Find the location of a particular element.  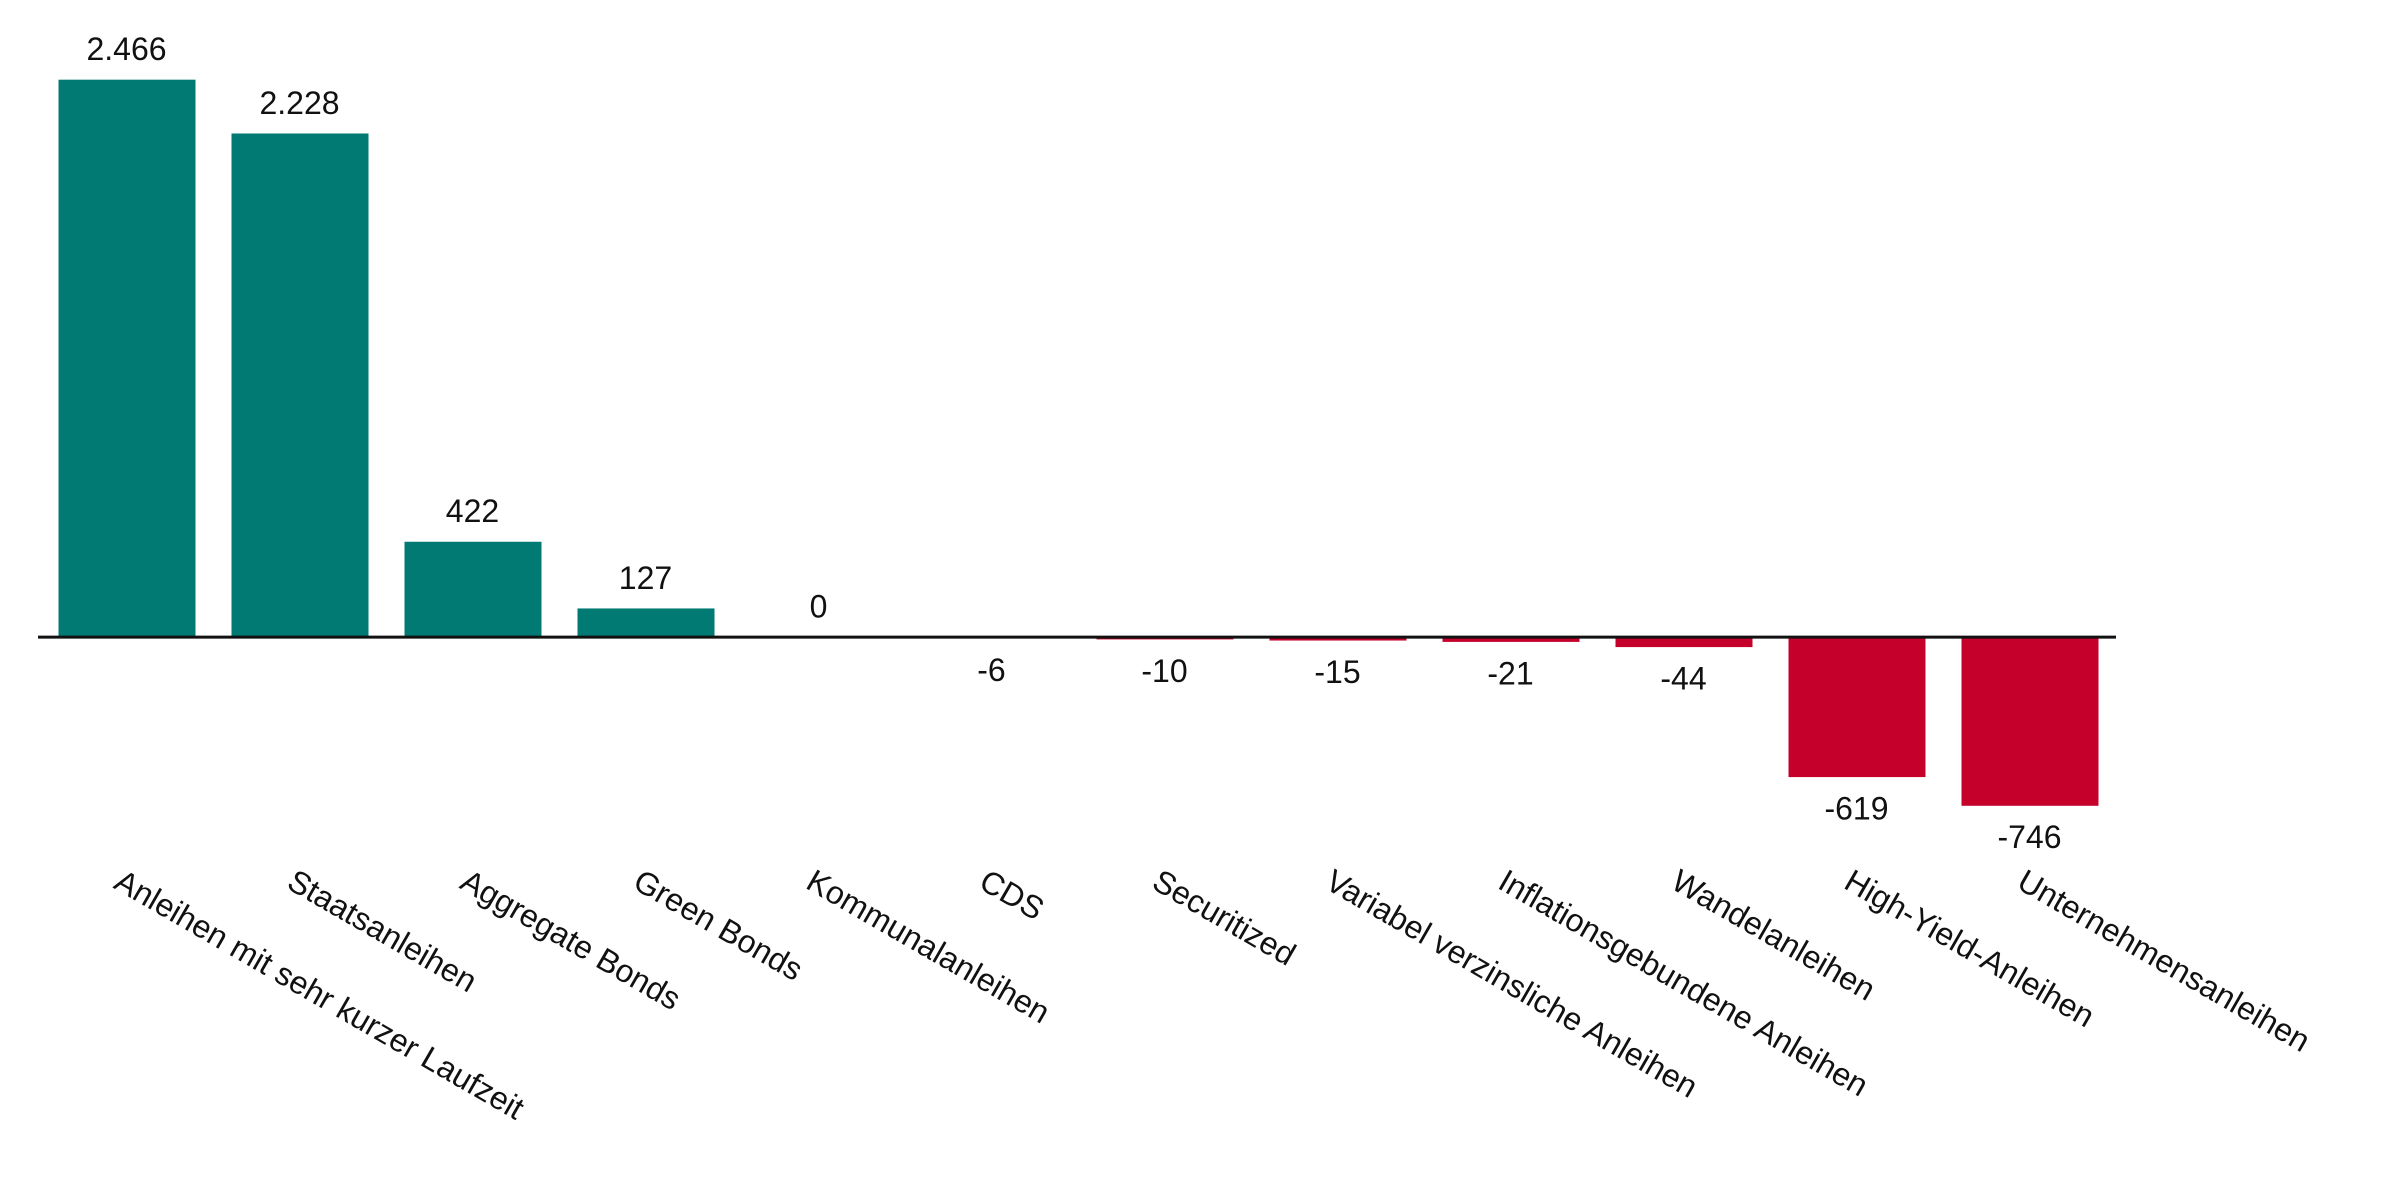

value-label: -21 is located at coordinates (1510, 673).